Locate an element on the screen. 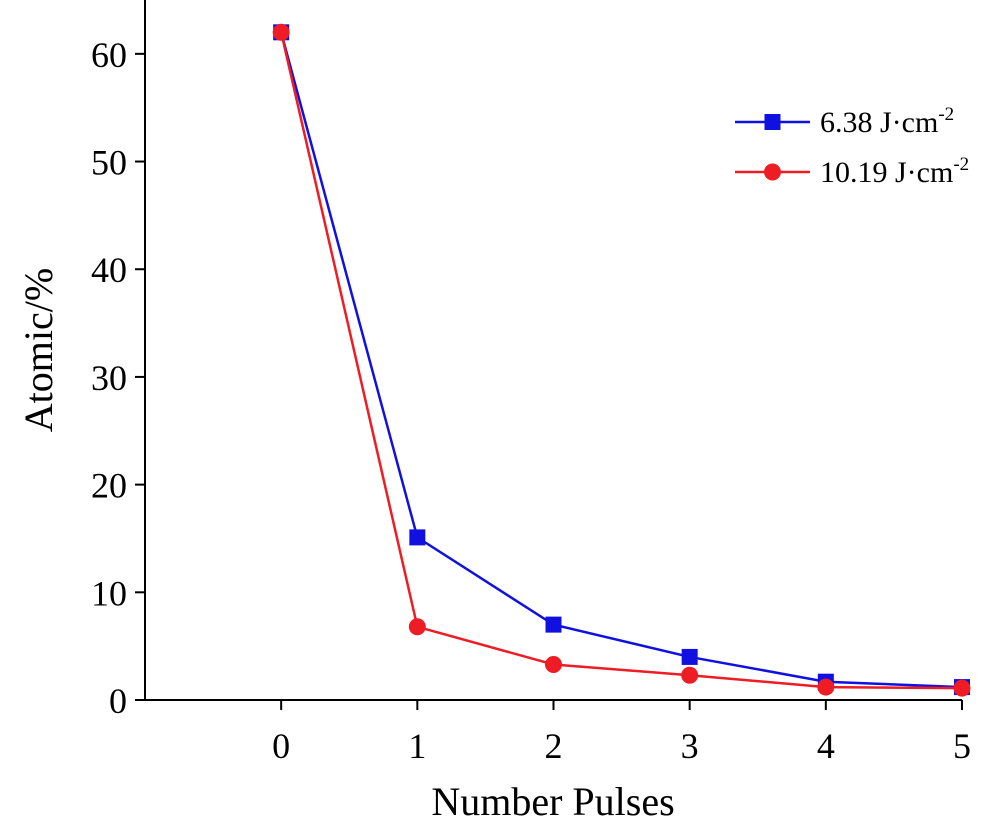 The width and height of the screenshot is (1000, 830). y-tick-label: 60 is located at coordinates (109, 55).